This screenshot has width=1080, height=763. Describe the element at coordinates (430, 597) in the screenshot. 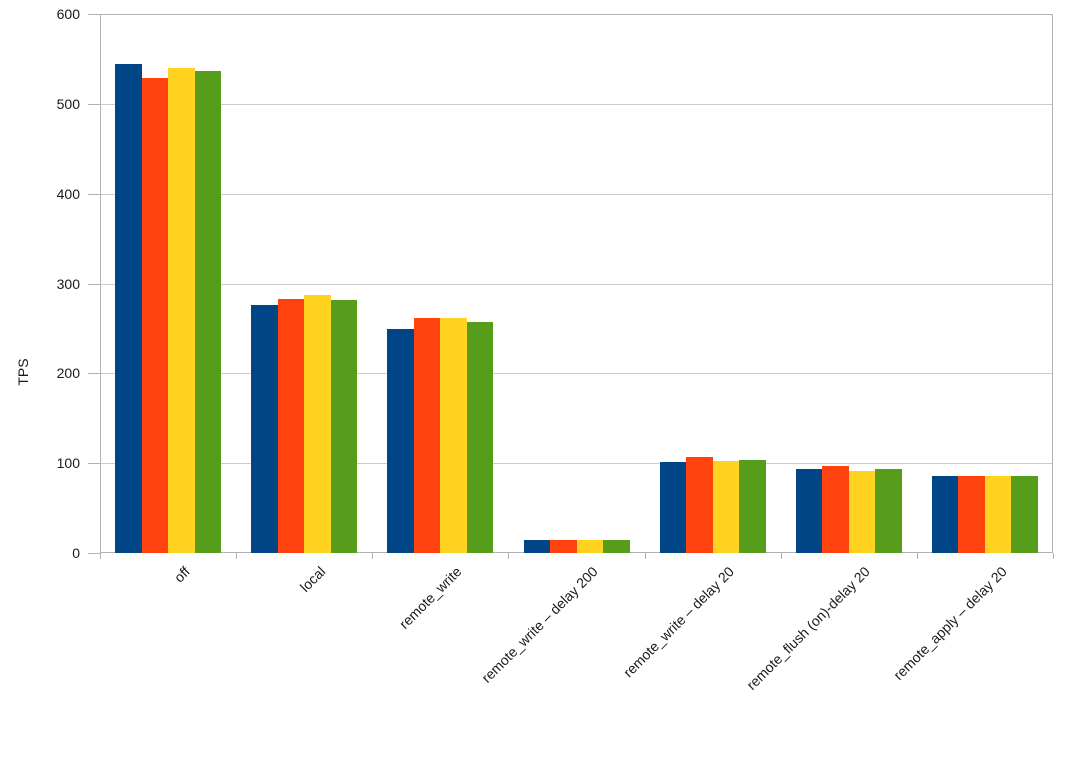

I see `x-axis-category-label: remote_write` at that location.